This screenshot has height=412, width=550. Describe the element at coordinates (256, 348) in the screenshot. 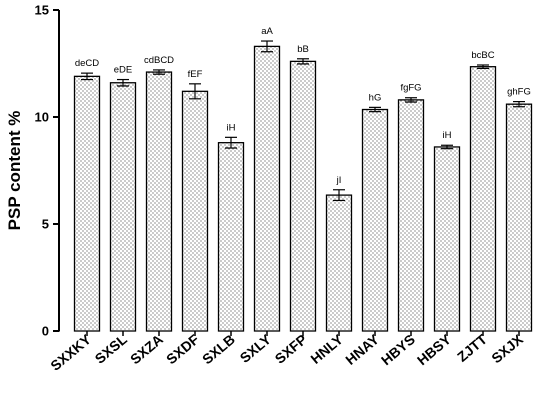

I see `category-label: SXLY` at that location.